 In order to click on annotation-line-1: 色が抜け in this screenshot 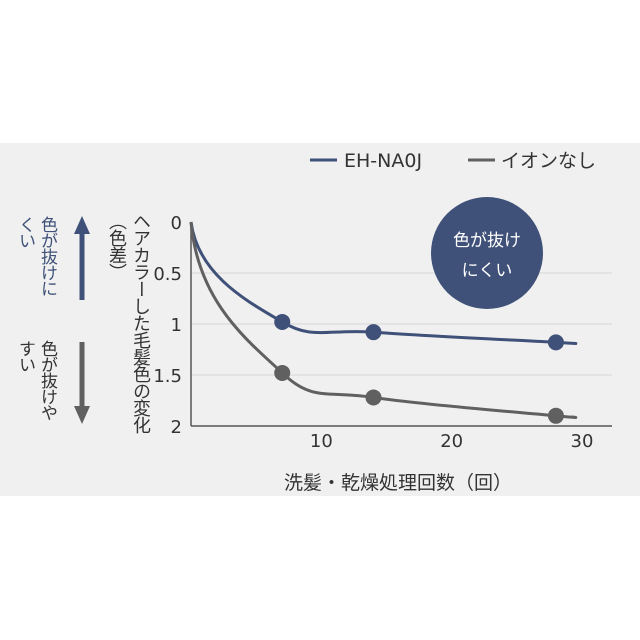, I will do `click(487, 241)`.